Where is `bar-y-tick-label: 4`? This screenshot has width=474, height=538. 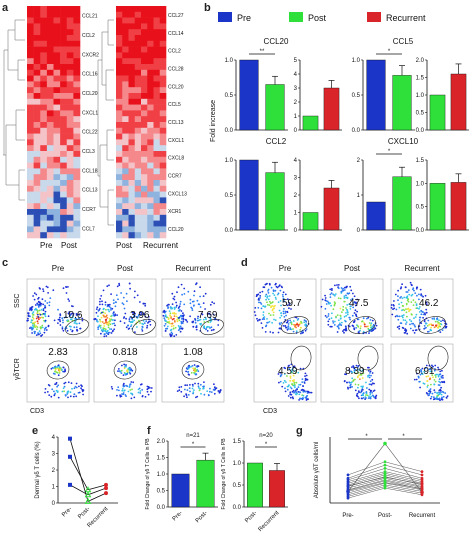
bar-y-tick-label: 4 is located at coordinates (296, 161).